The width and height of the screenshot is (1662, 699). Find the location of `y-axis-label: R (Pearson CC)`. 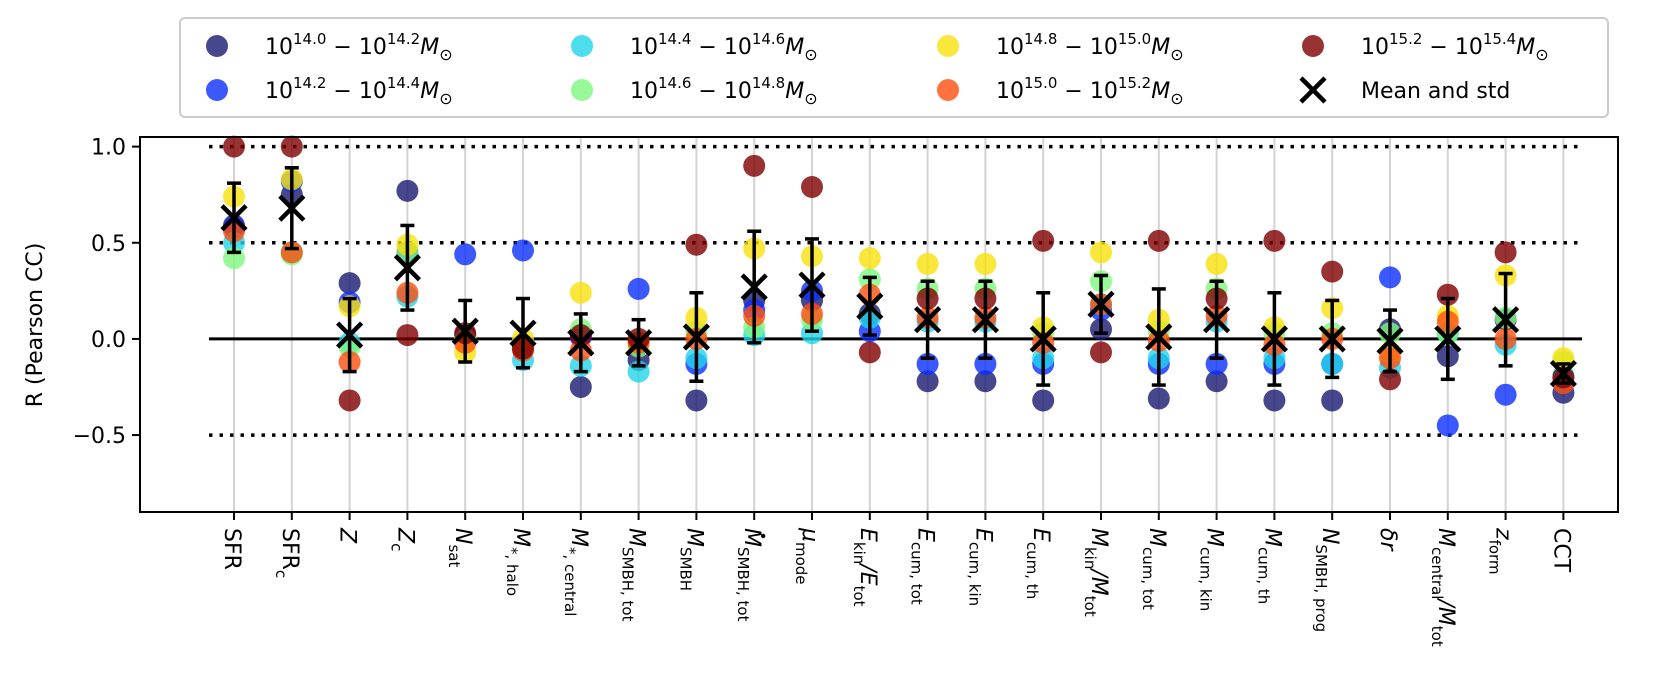

y-axis-label: R (Pearson CC) is located at coordinates (35, 325).